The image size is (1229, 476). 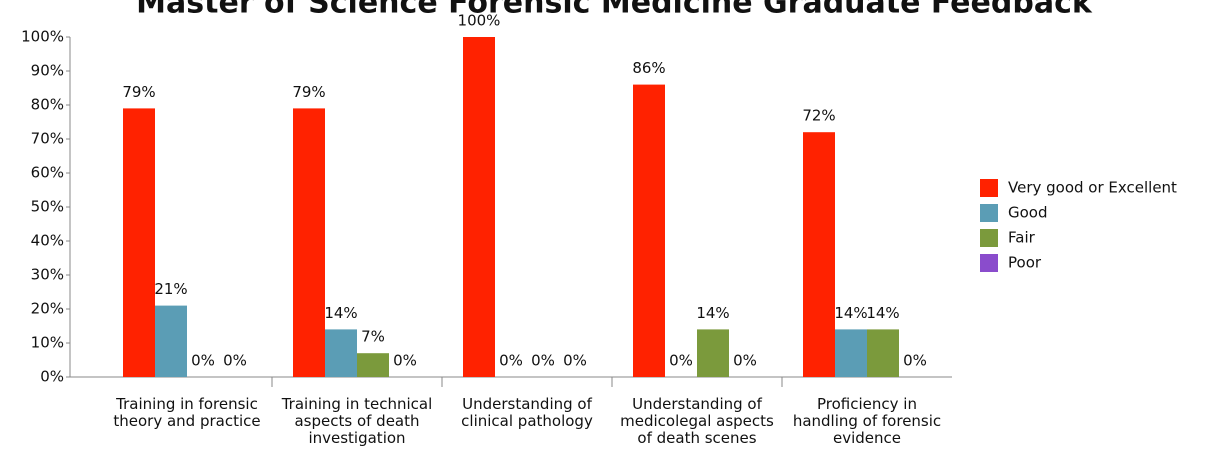 What do you see at coordinates (1028, 213) in the screenshot?
I see `legend-label: Good` at bounding box center [1028, 213].